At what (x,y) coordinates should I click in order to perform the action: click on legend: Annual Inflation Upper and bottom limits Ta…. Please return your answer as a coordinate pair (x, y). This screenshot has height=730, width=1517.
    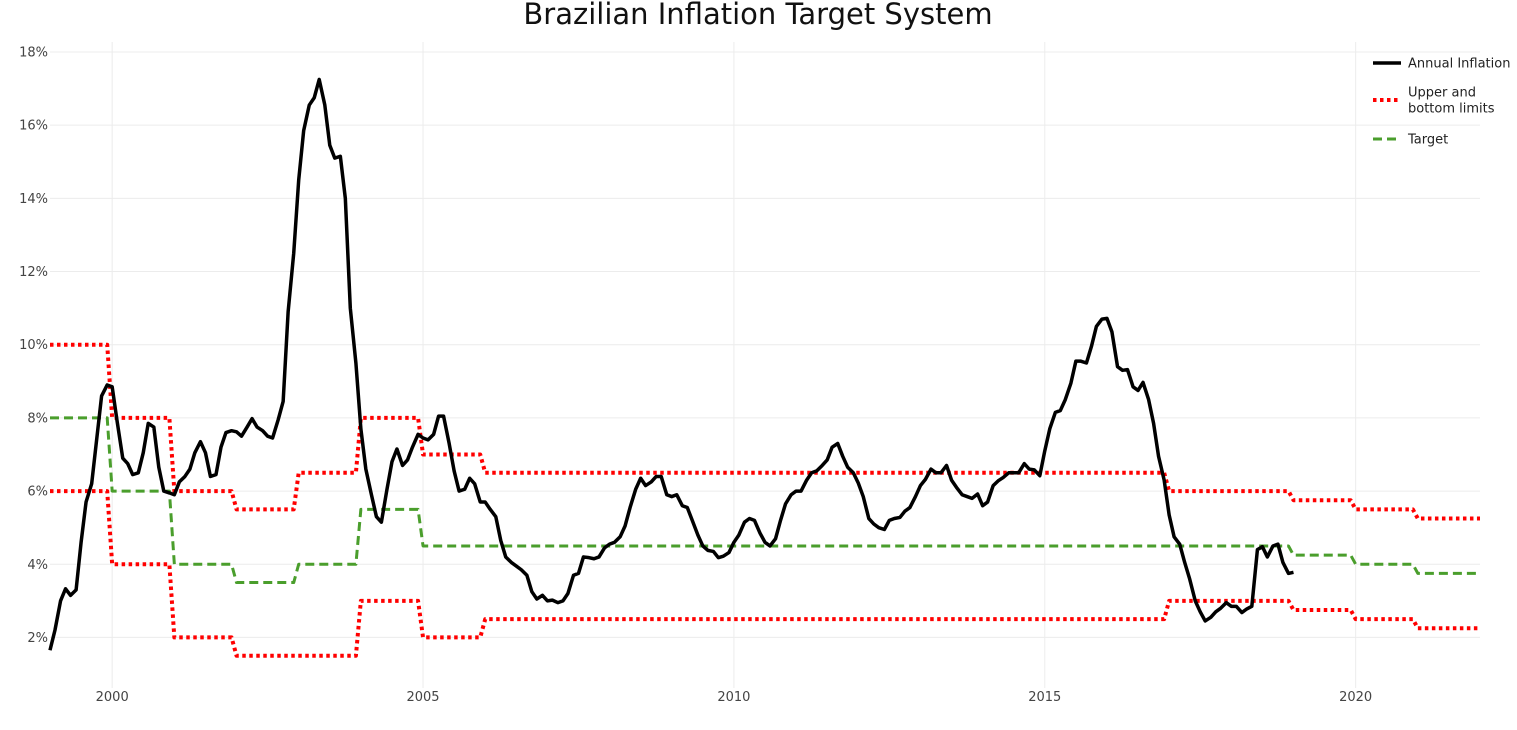
    Looking at the image, I should click on (1441, 102).